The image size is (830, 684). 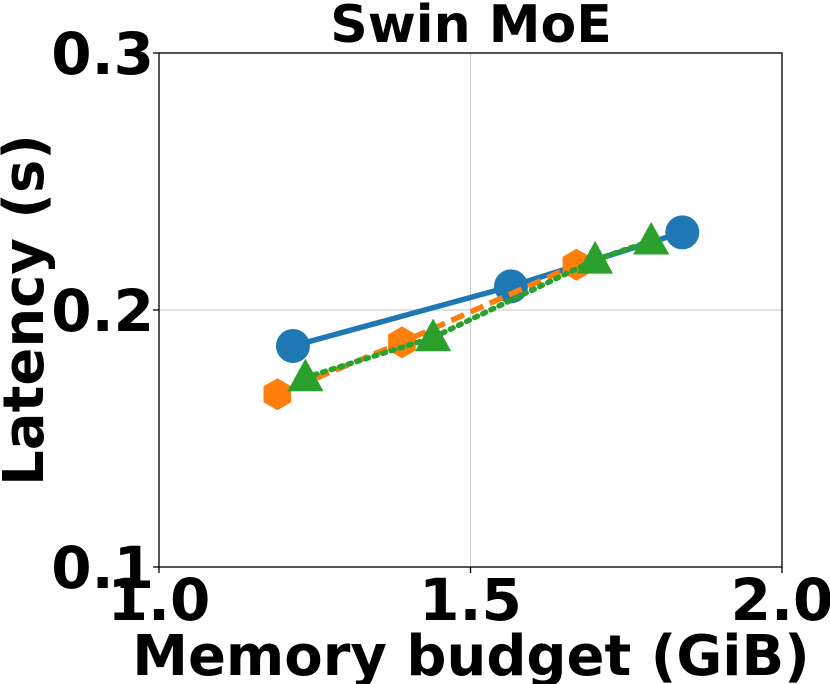 What do you see at coordinates (780, 600) in the screenshot?
I see `x-tick-label: 2.0` at bounding box center [780, 600].